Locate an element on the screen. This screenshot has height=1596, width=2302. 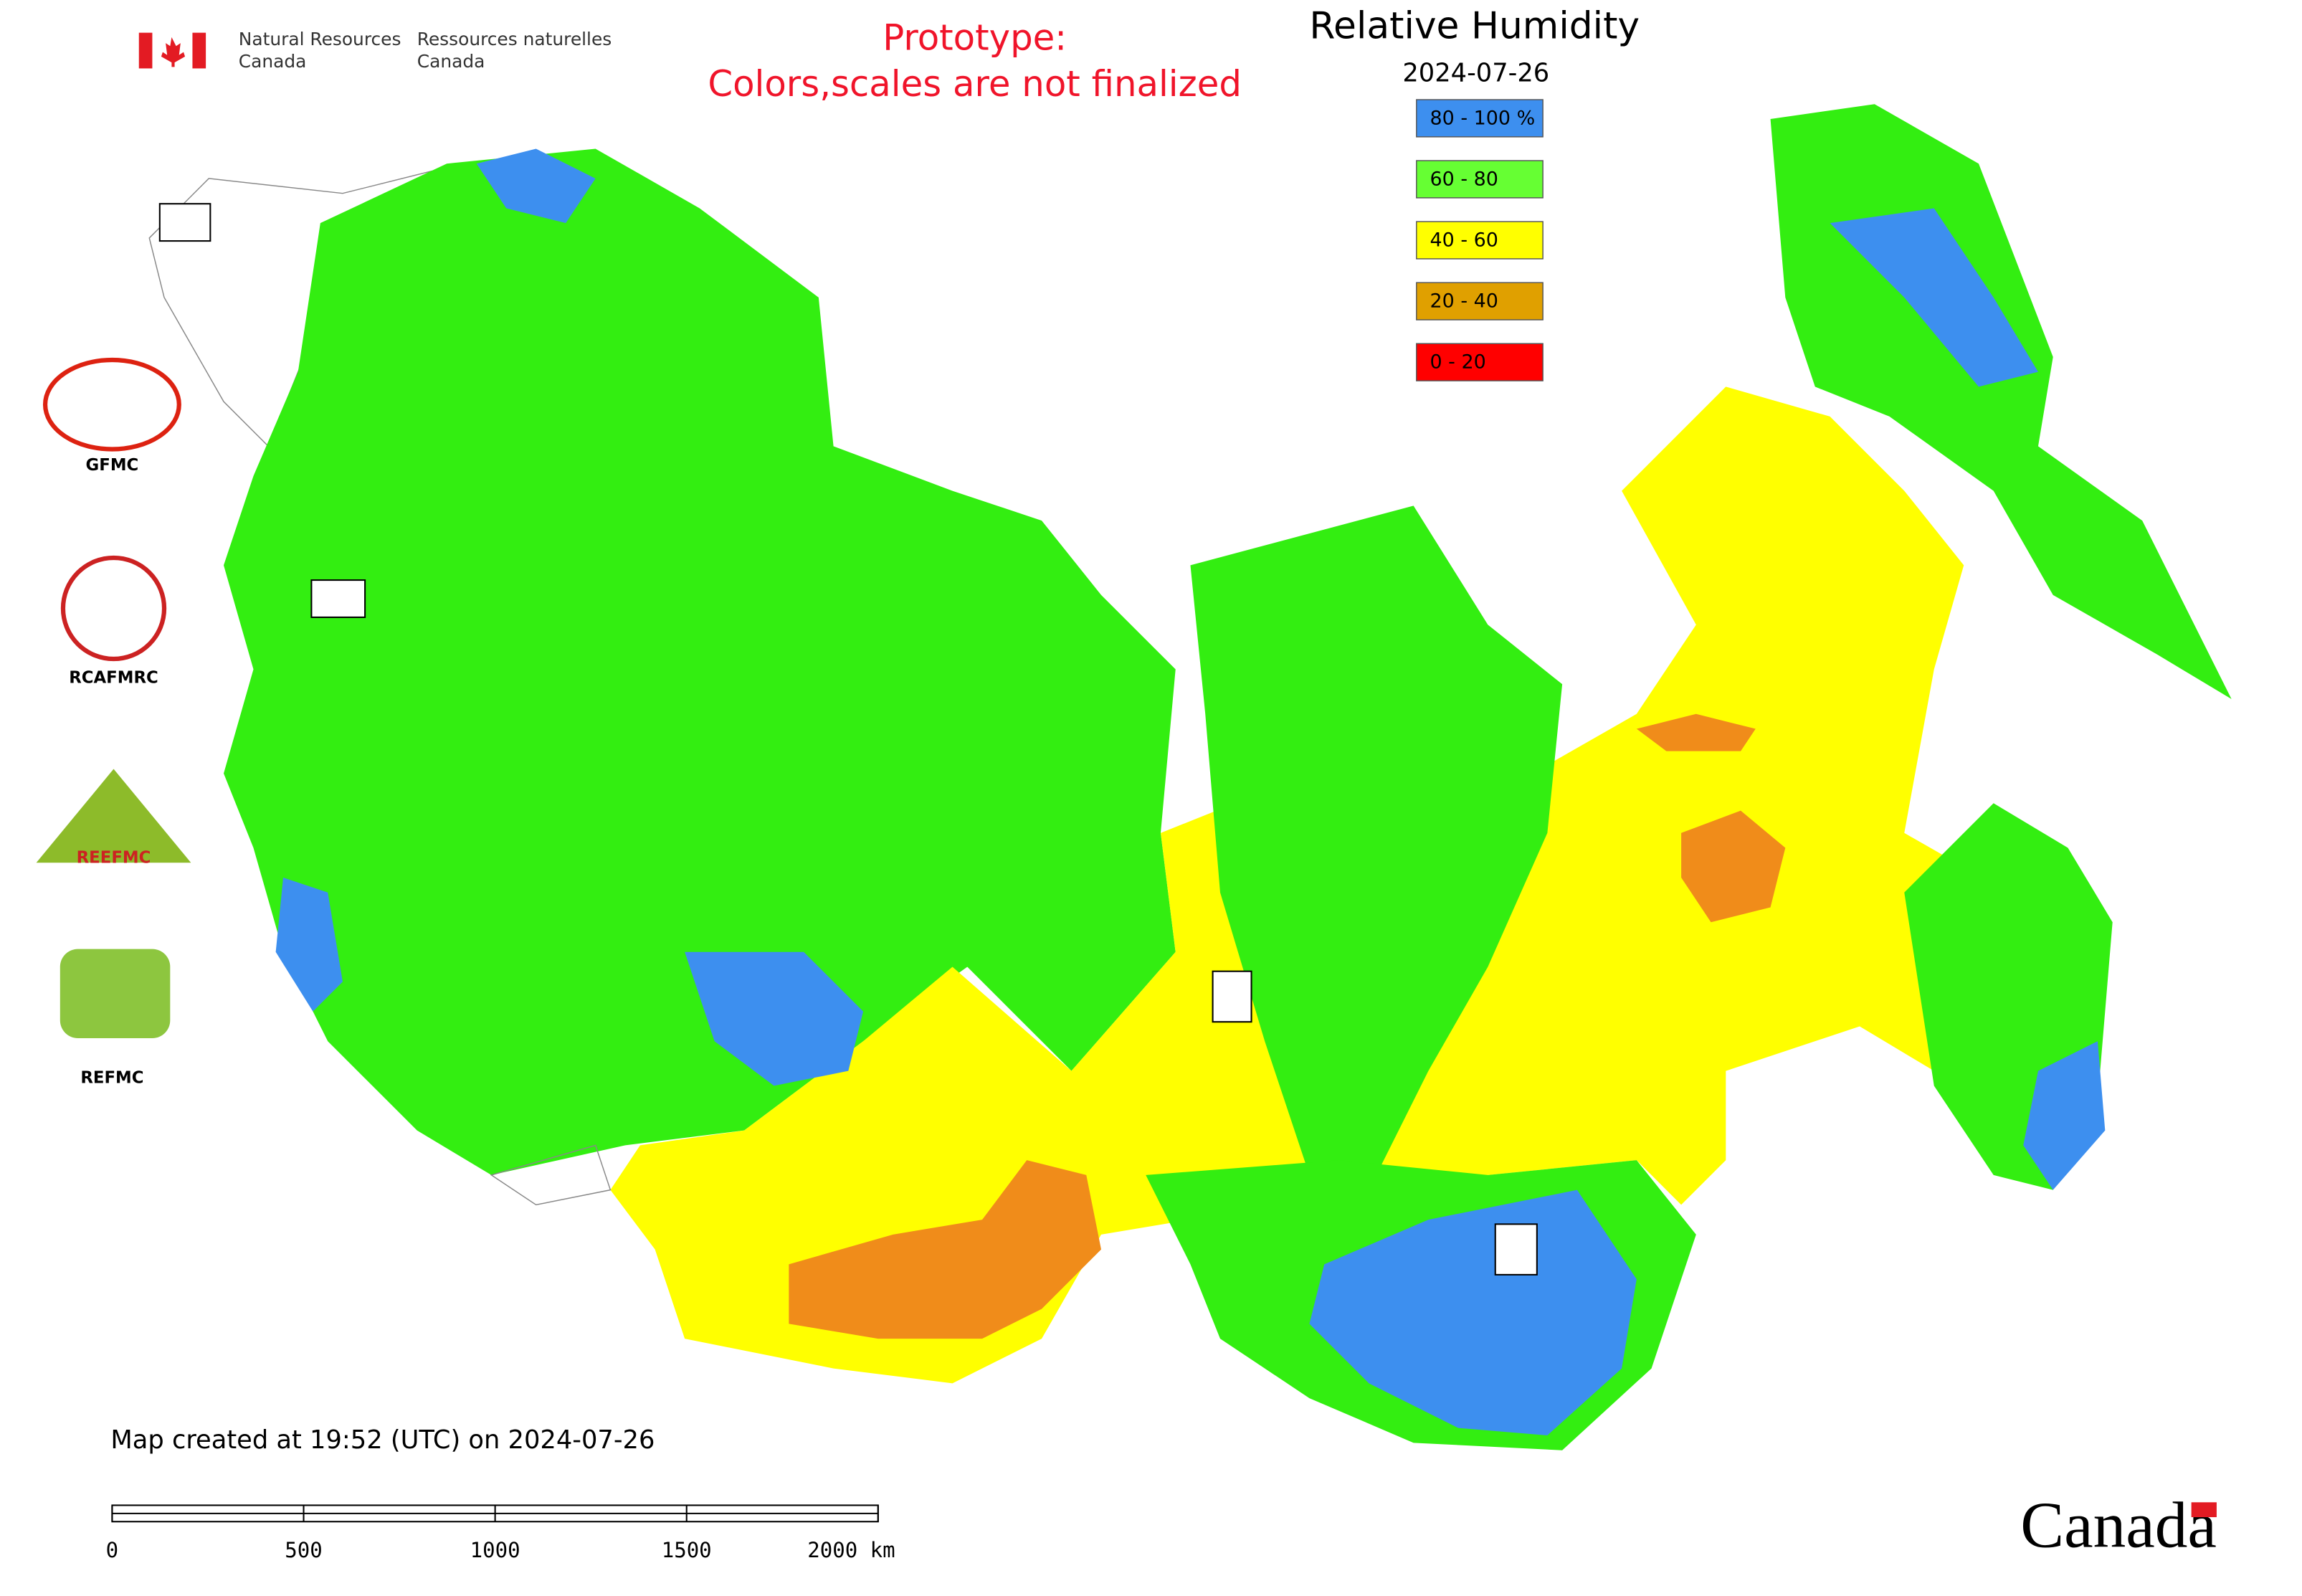
legend-label: 20 - 40 is located at coordinates (1464, 301).